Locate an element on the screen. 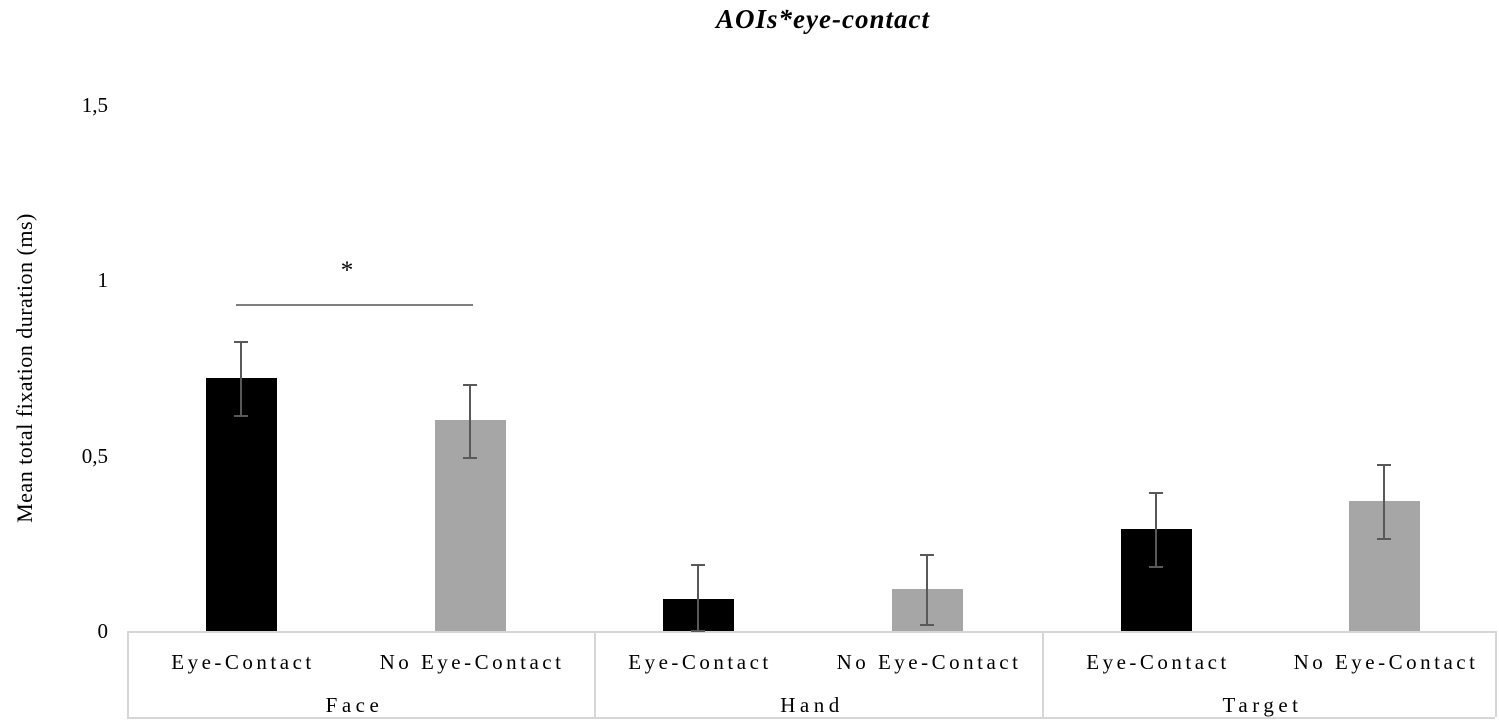 Image resolution: width=1499 pixels, height=720 pixels. significance-star: * is located at coordinates (347, 270).